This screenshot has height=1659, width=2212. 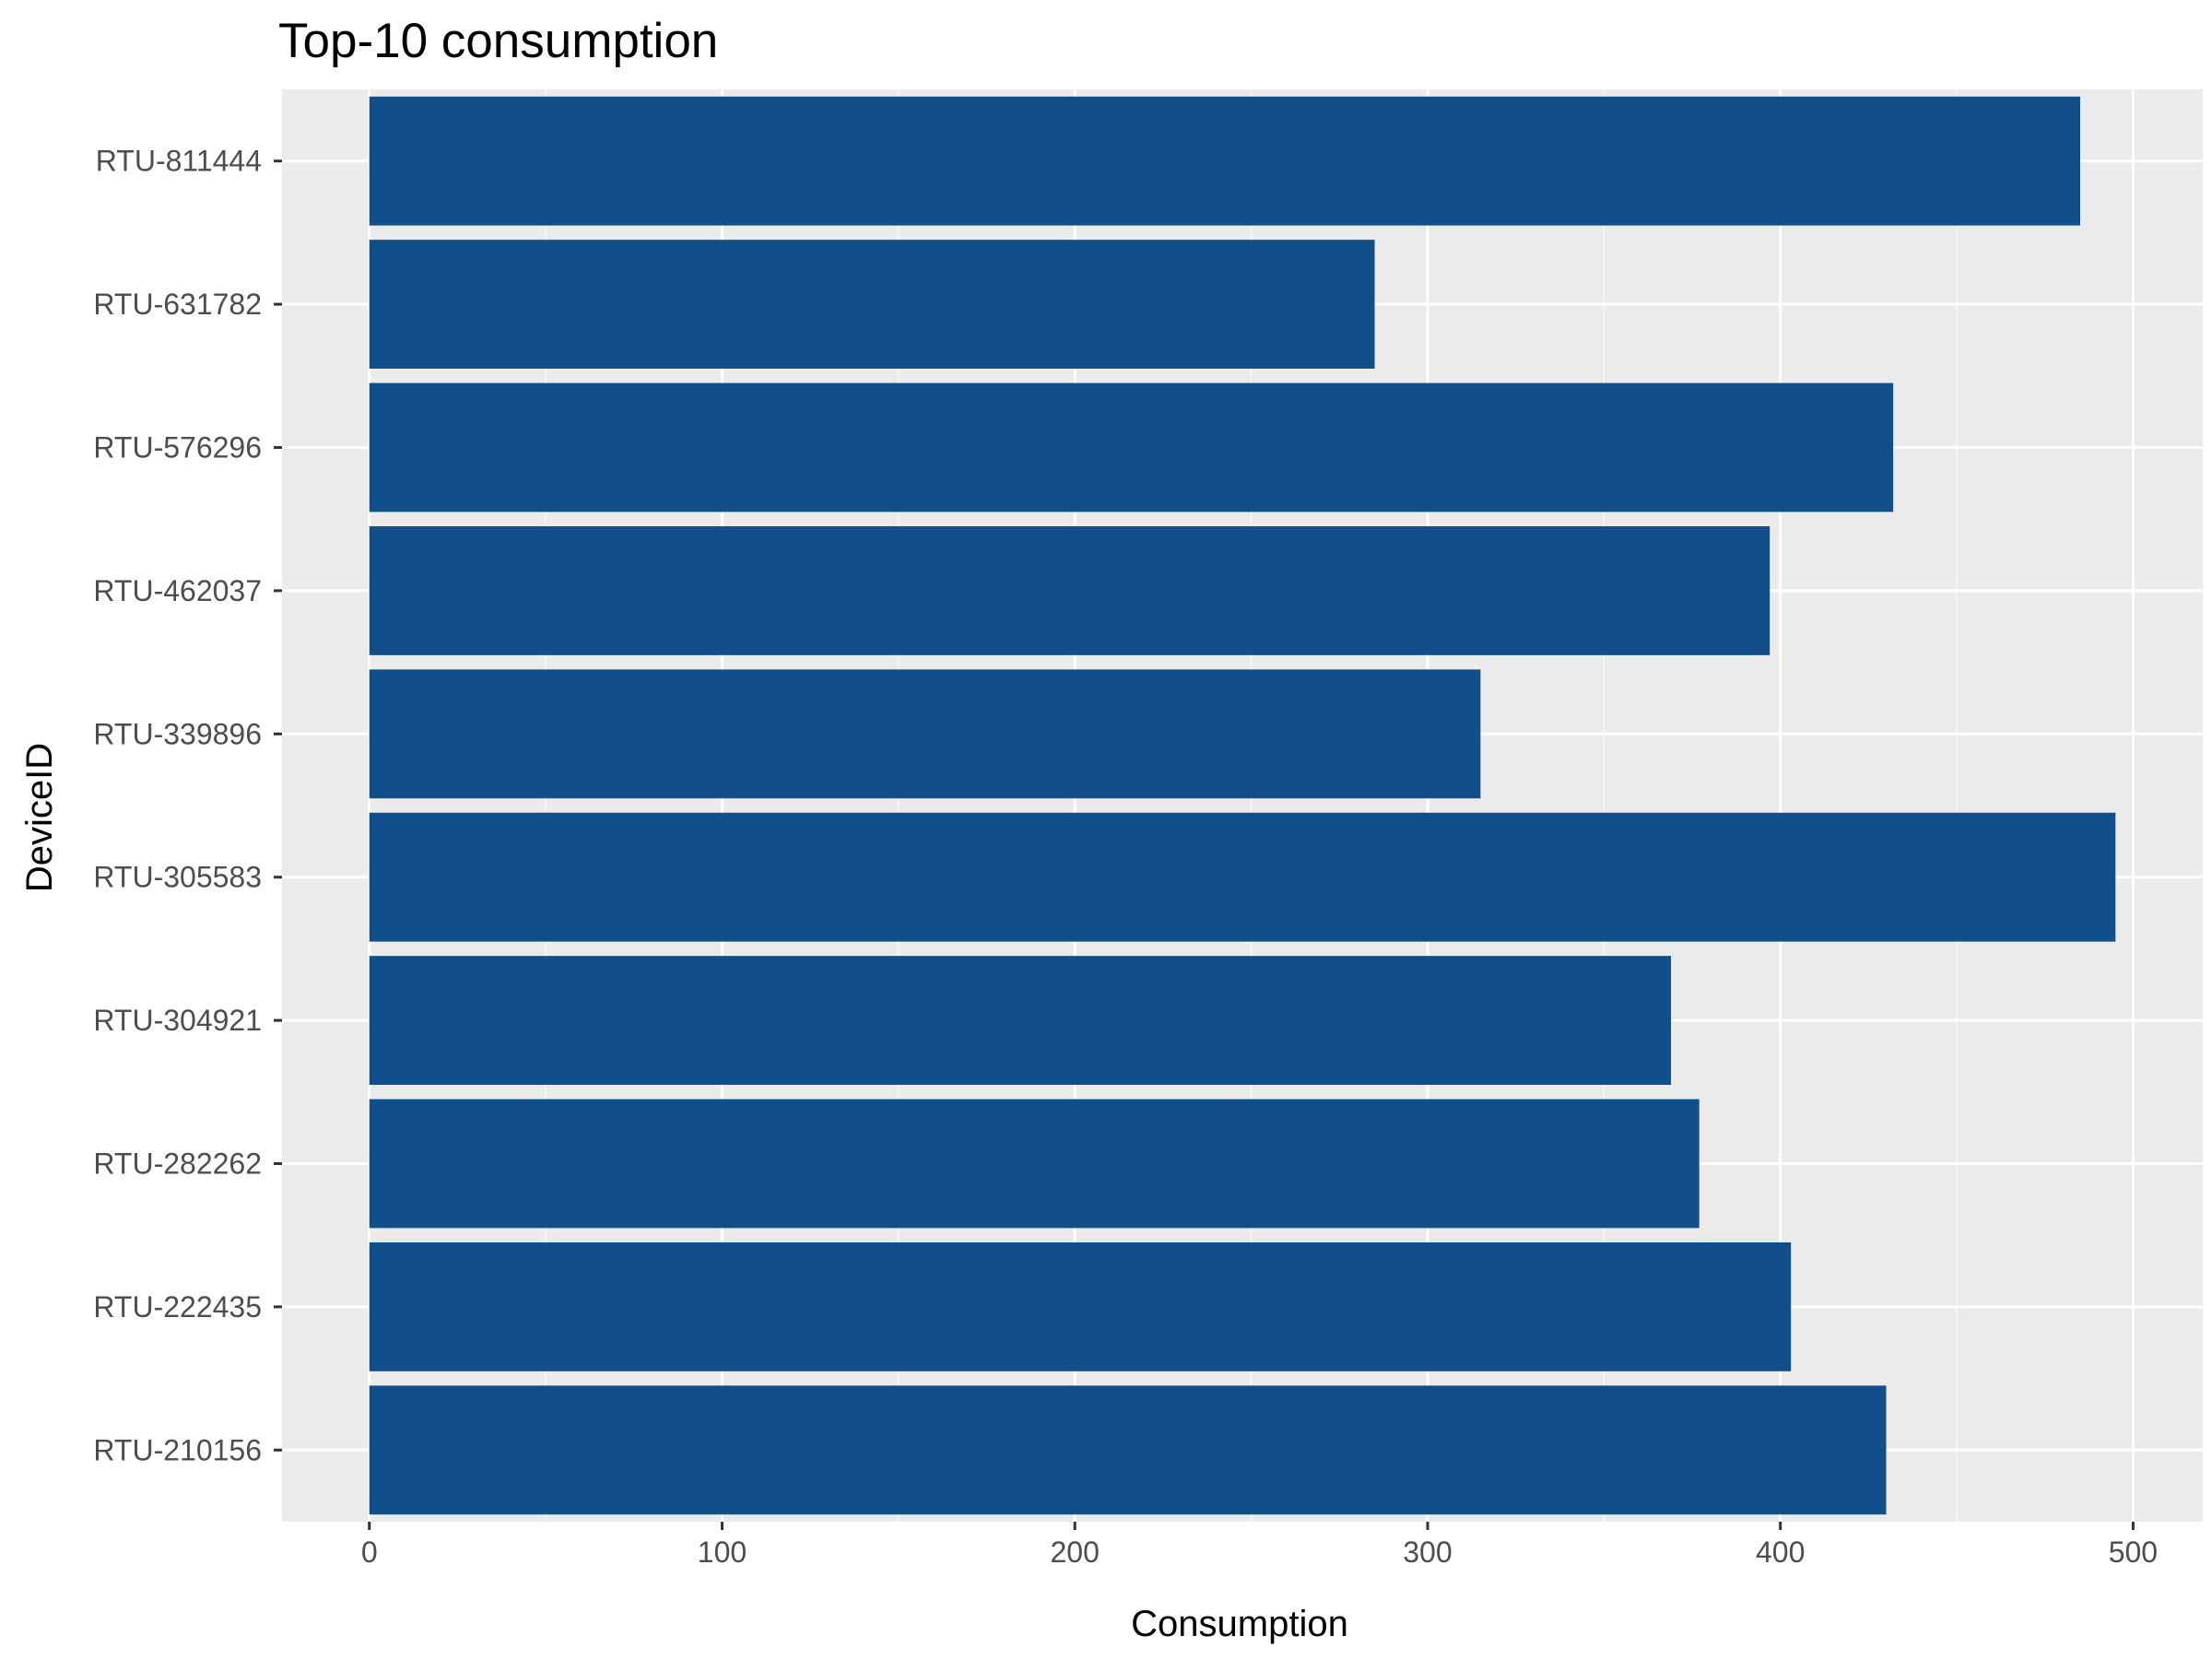 What do you see at coordinates (179, 161) in the screenshot?
I see `y-tick-label: RTU-811444` at bounding box center [179, 161].